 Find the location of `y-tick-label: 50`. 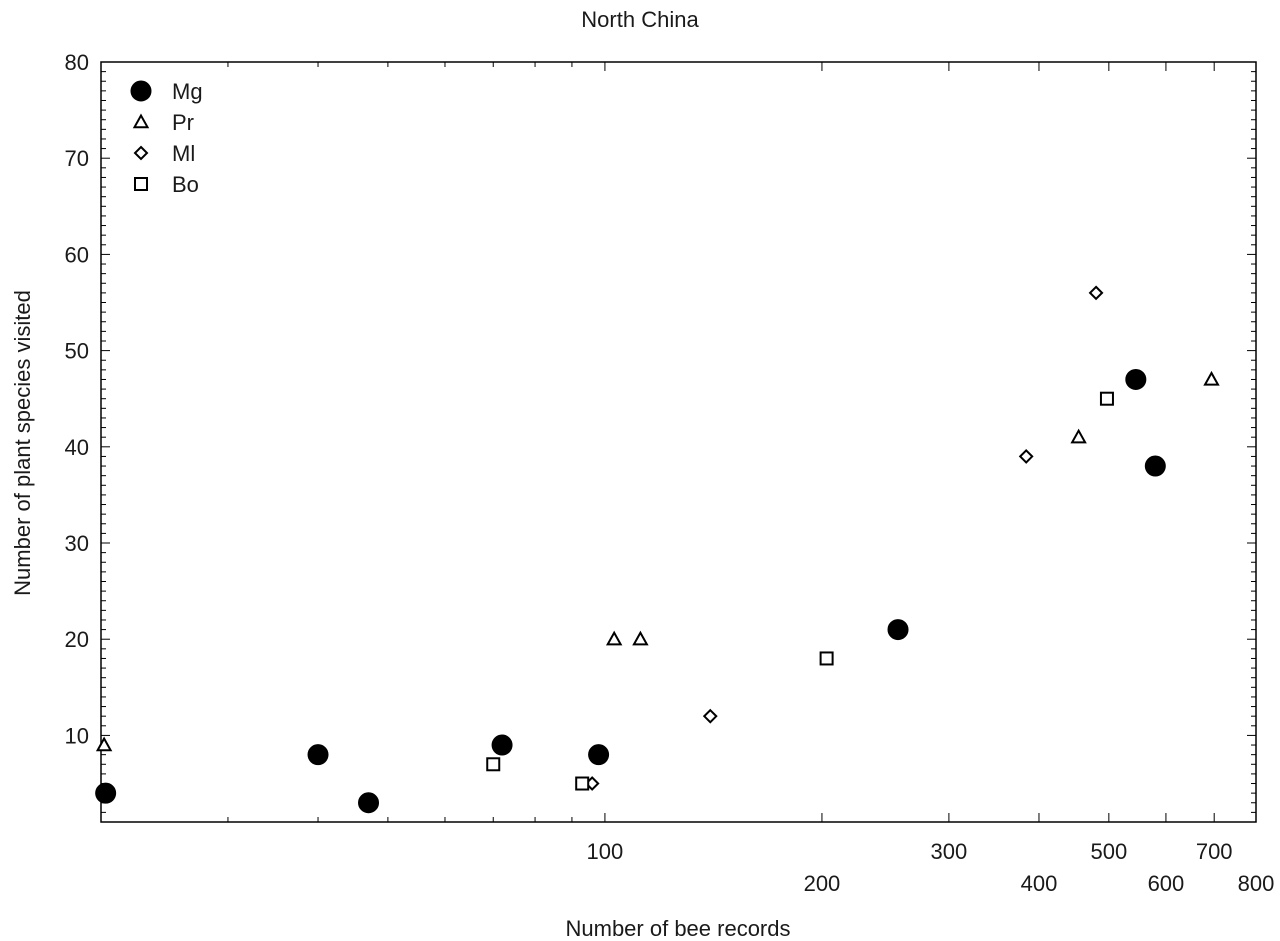

y-tick-label: 50 is located at coordinates (77, 351).